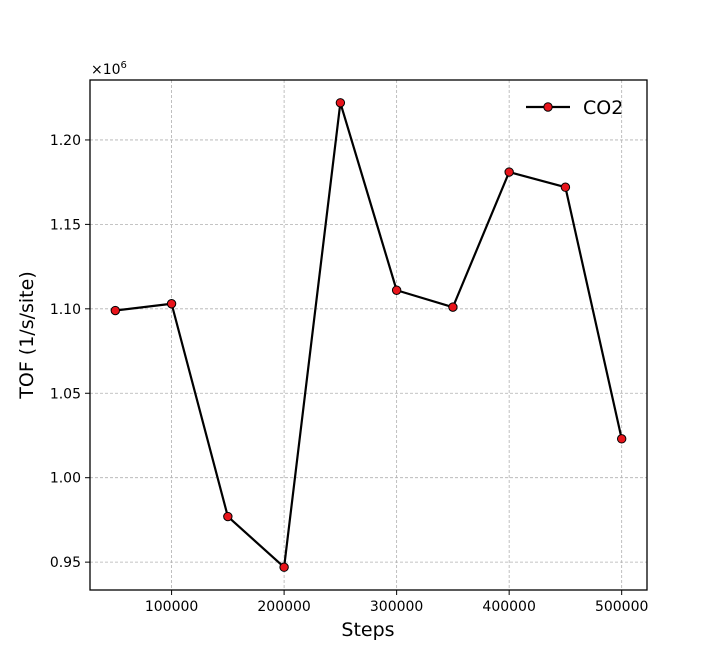  I want to click on y-axis-title: TOF (1/s/site), so click(27, 335).